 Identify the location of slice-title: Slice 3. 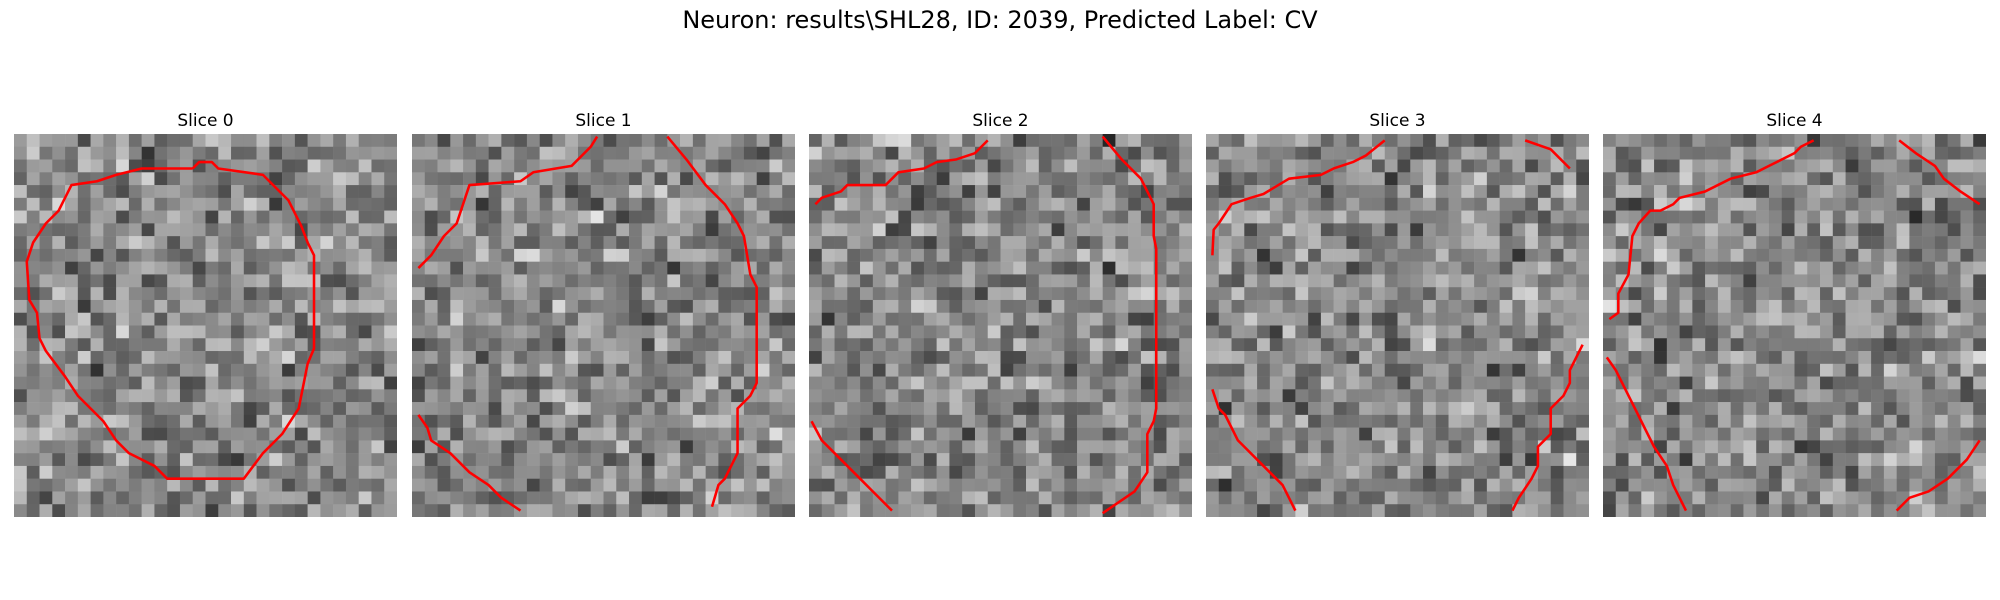
(1397, 121).